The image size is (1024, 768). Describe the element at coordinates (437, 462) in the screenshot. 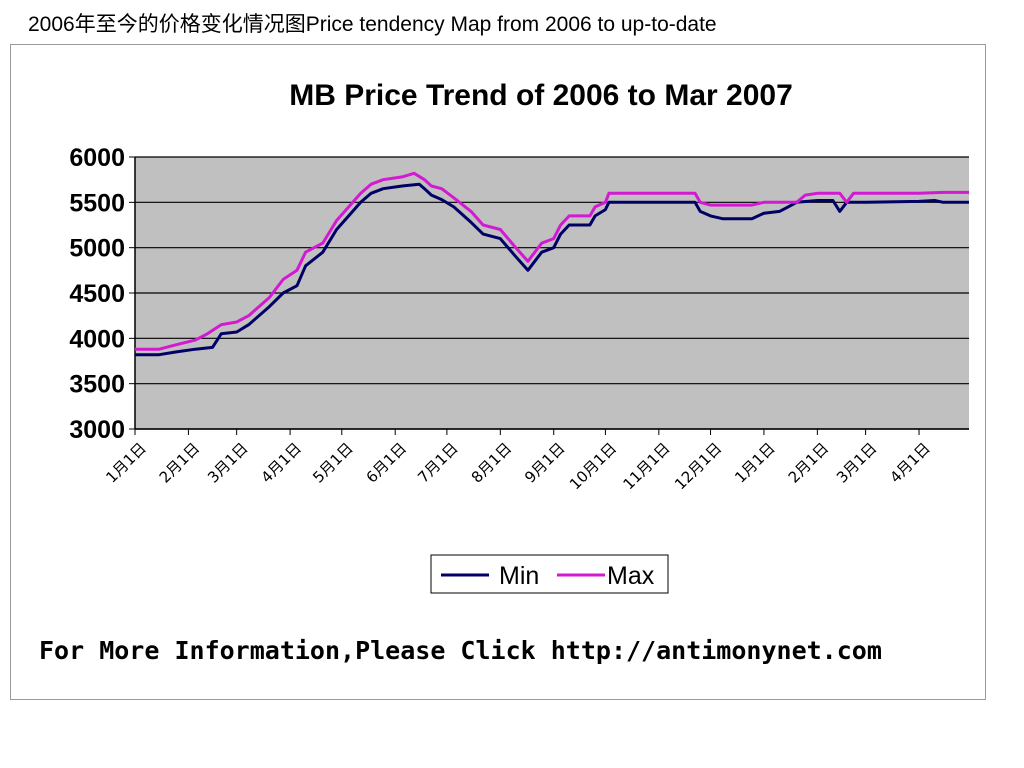

I see `x-tick-label: 7月1日` at that location.